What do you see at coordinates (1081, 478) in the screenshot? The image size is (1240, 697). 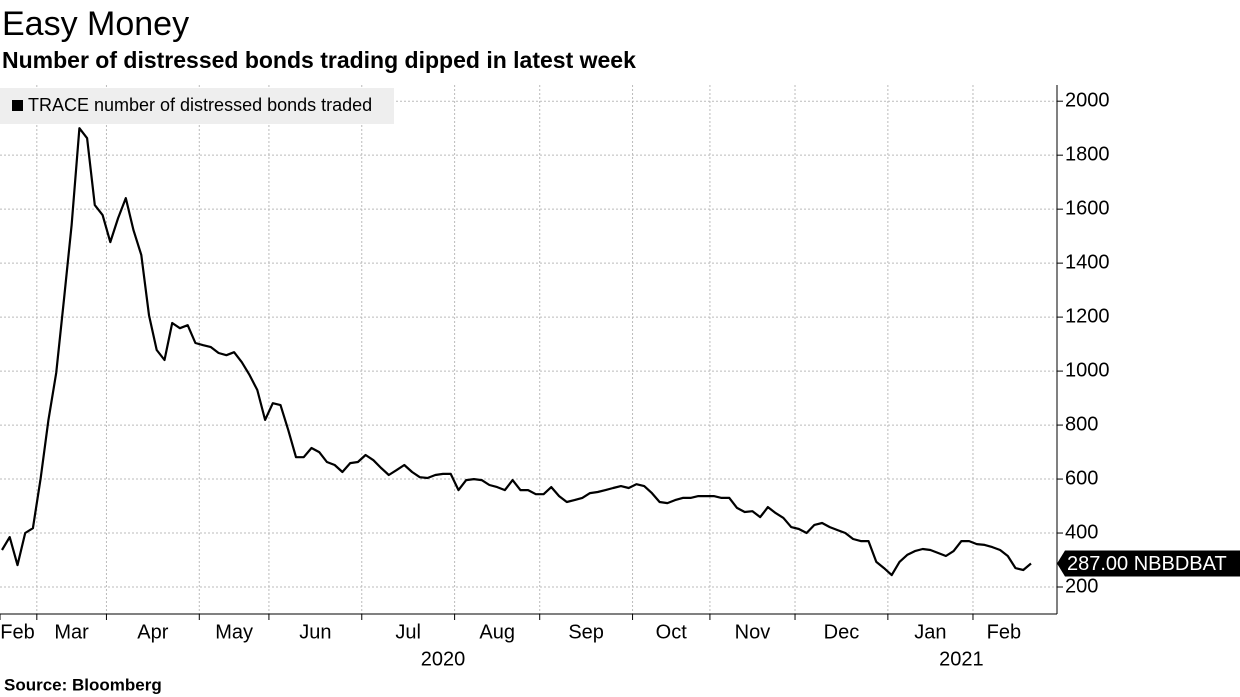 I see `y-tick-label: 600` at bounding box center [1081, 478].